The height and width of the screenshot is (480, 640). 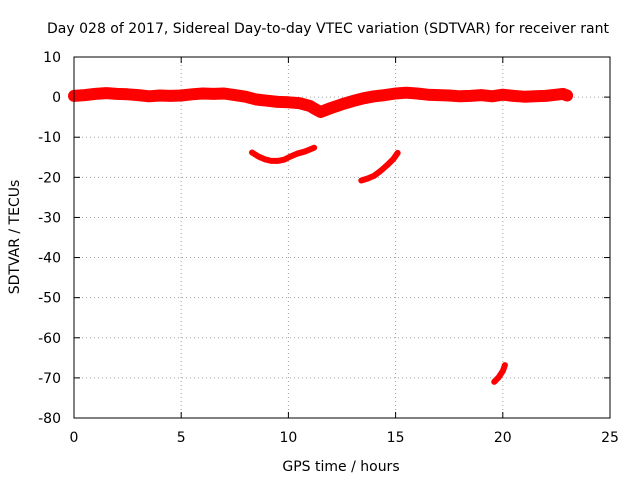 I want to click on y-tick-label-6: -50, so click(x=49, y=299).